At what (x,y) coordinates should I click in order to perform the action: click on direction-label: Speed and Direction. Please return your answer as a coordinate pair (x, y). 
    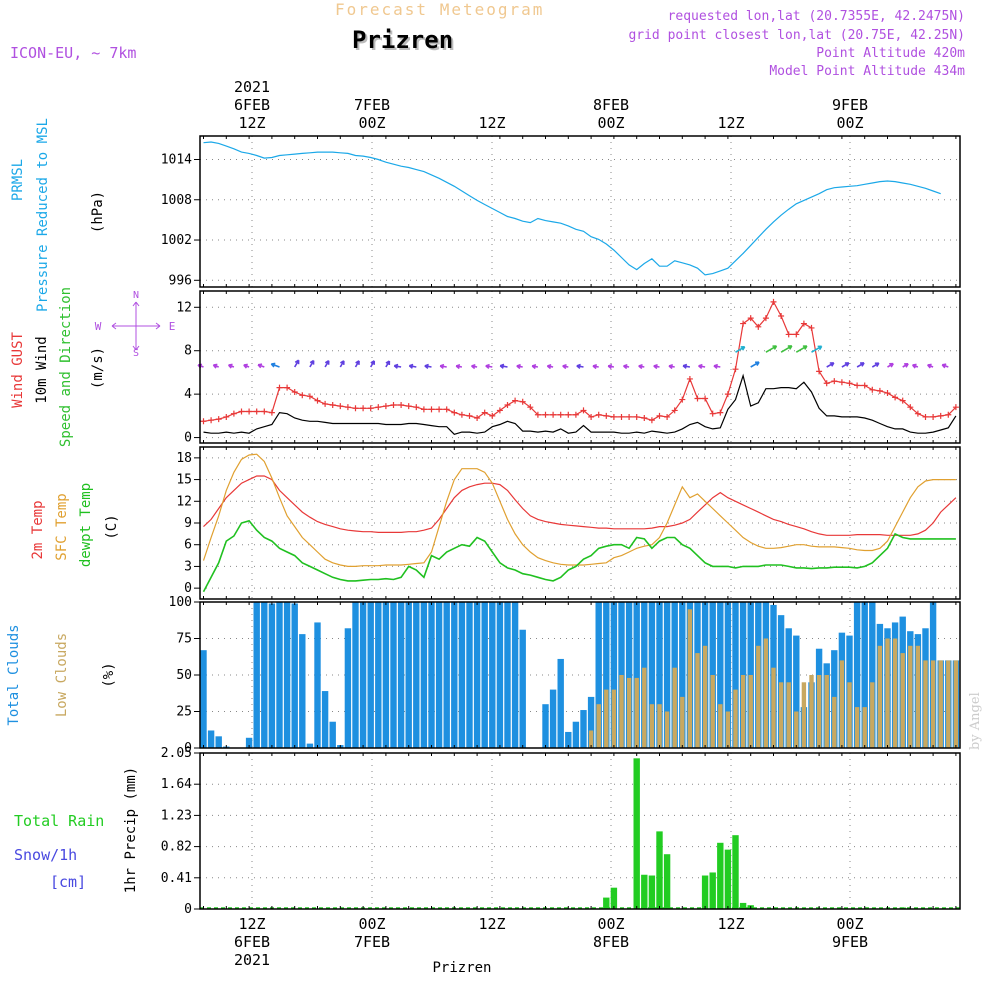
    Looking at the image, I should click on (66, 367).